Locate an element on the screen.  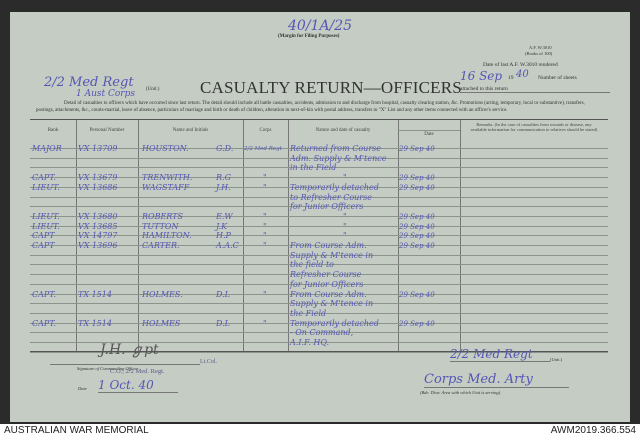
cell-number: VX 13696 is located at coordinates (98, 245).